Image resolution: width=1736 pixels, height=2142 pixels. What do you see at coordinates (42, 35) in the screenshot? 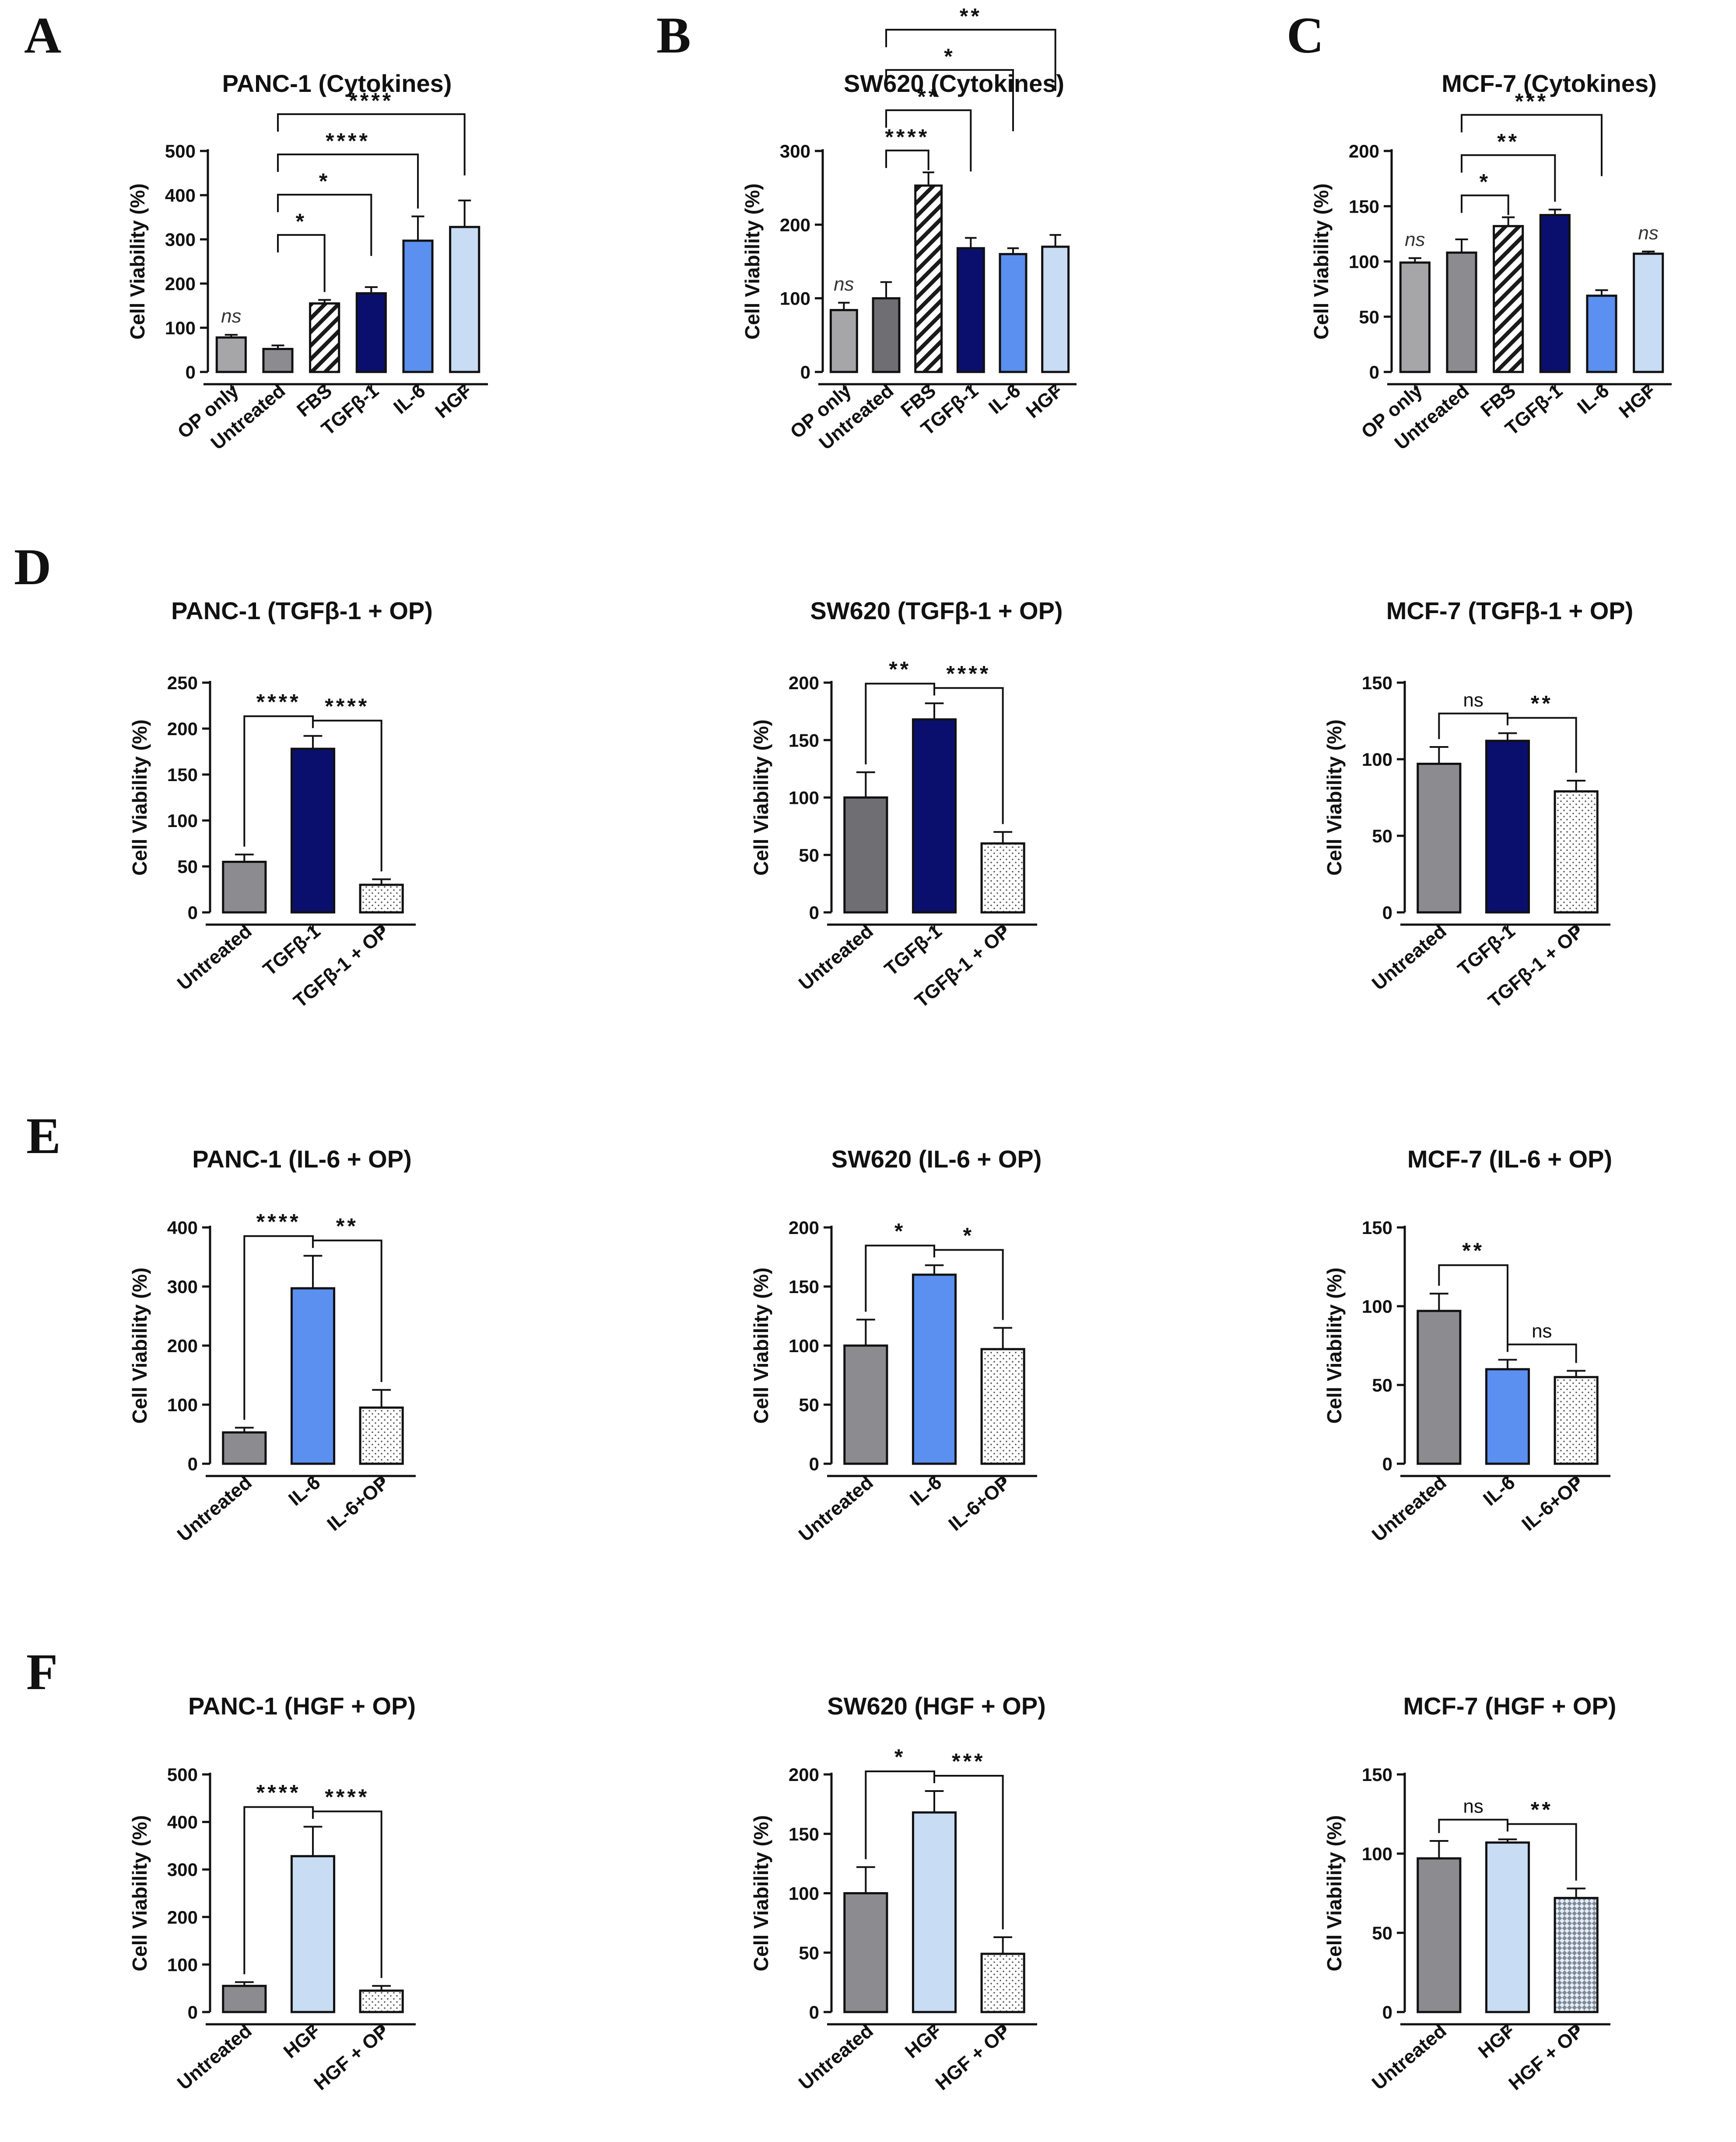
I see `panel-letter: A` at bounding box center [42, 35].